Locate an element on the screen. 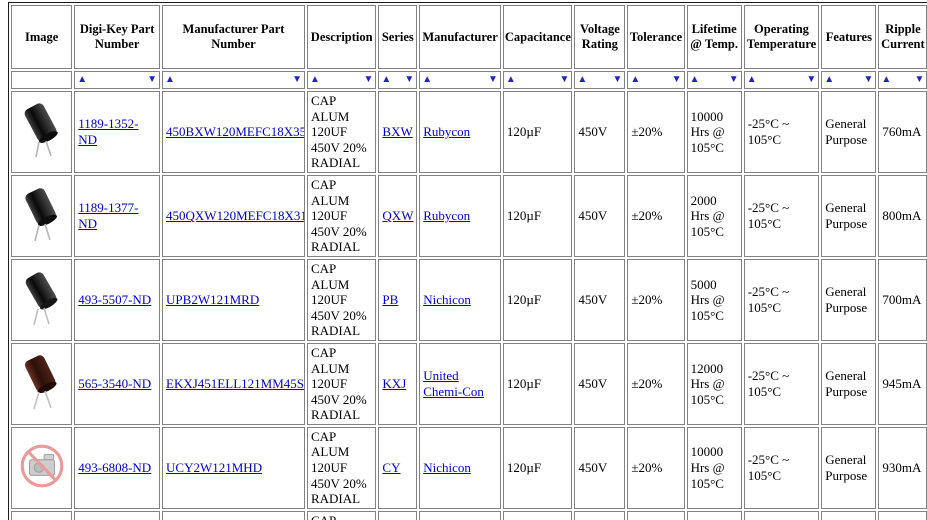 Image resolution: width=927 pixels, height=520 pixels. digikey-part-link: 1189-1352-ND is located at coordinates (108, 131).